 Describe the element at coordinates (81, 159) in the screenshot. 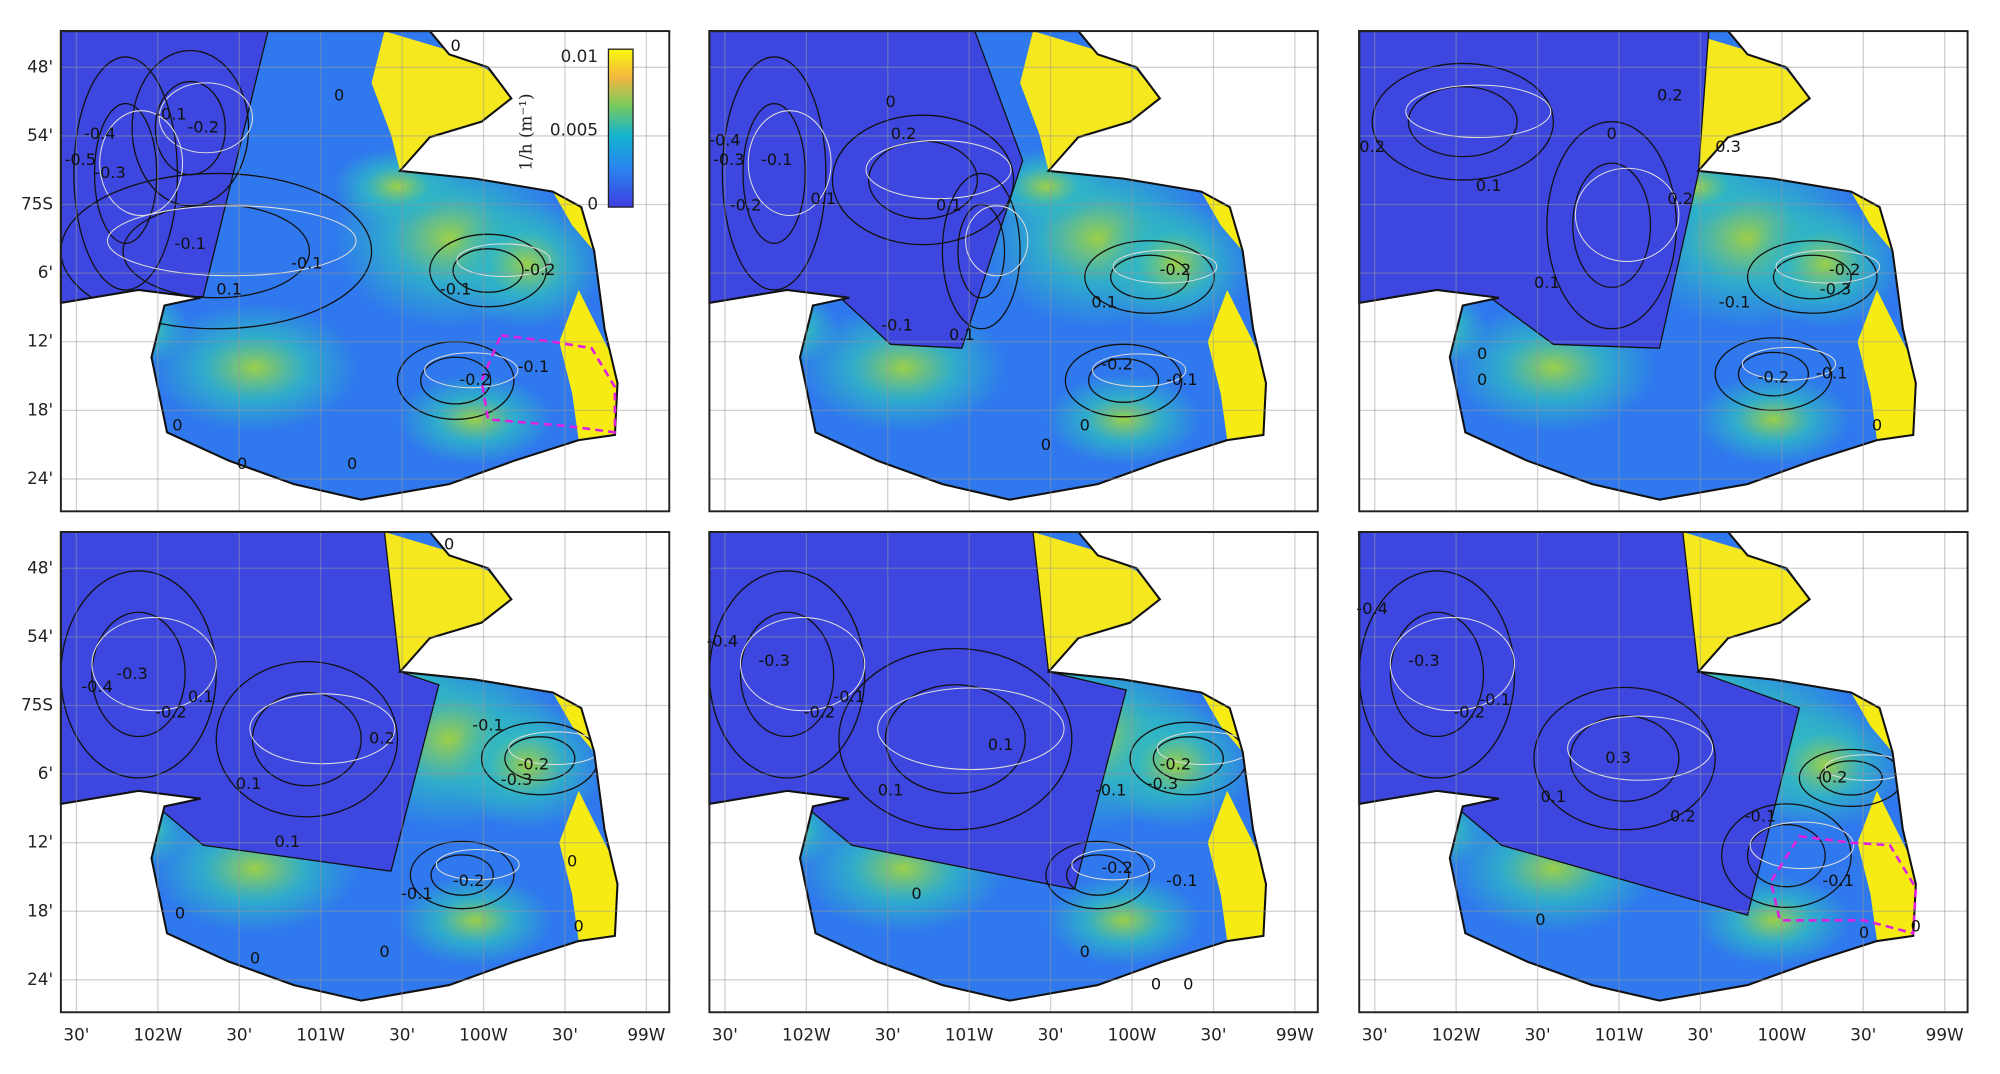

I see `contour-label: -0.5` at that location.